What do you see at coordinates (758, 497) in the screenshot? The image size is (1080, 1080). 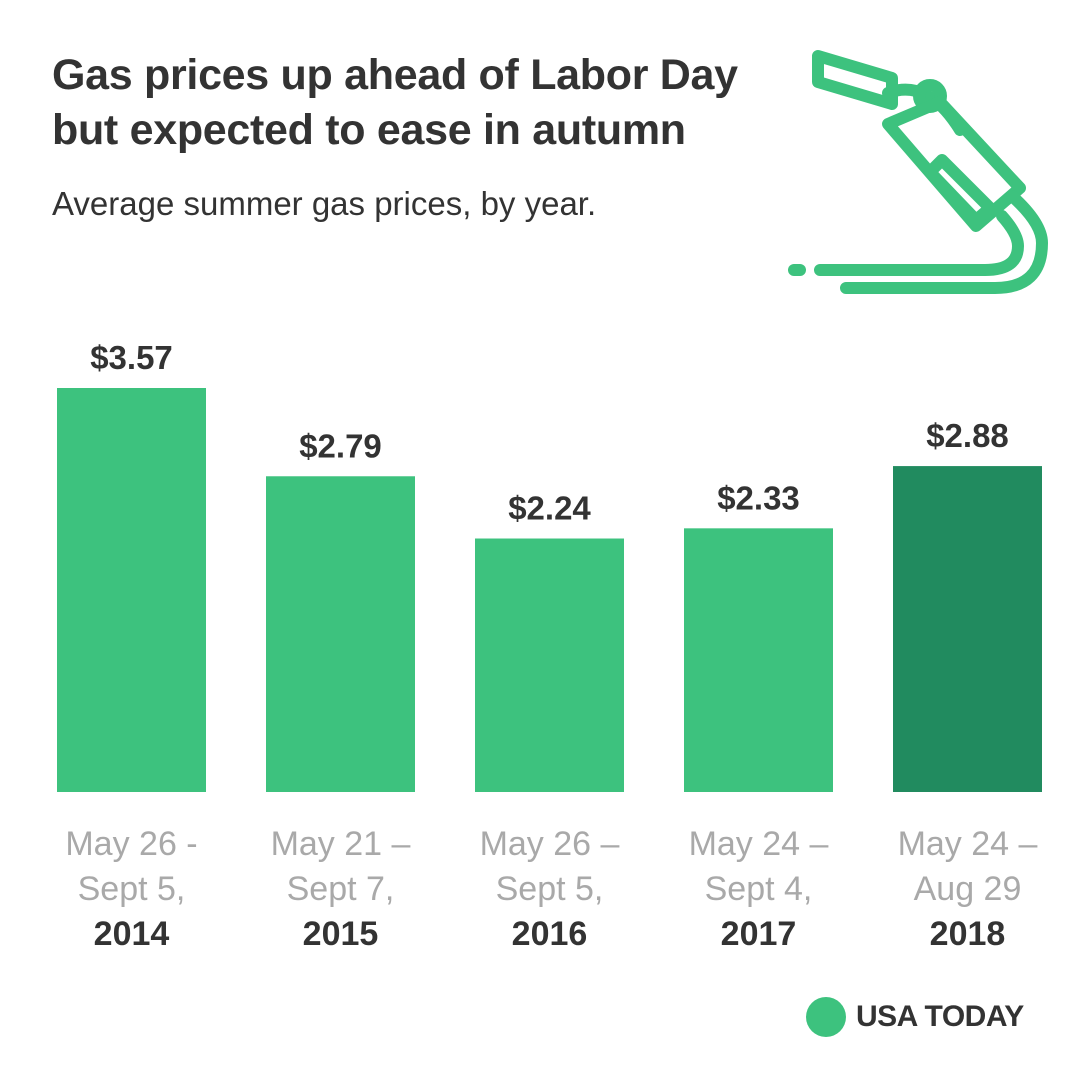 I see `value-label: $2.33` at bounding box center [758, 497].